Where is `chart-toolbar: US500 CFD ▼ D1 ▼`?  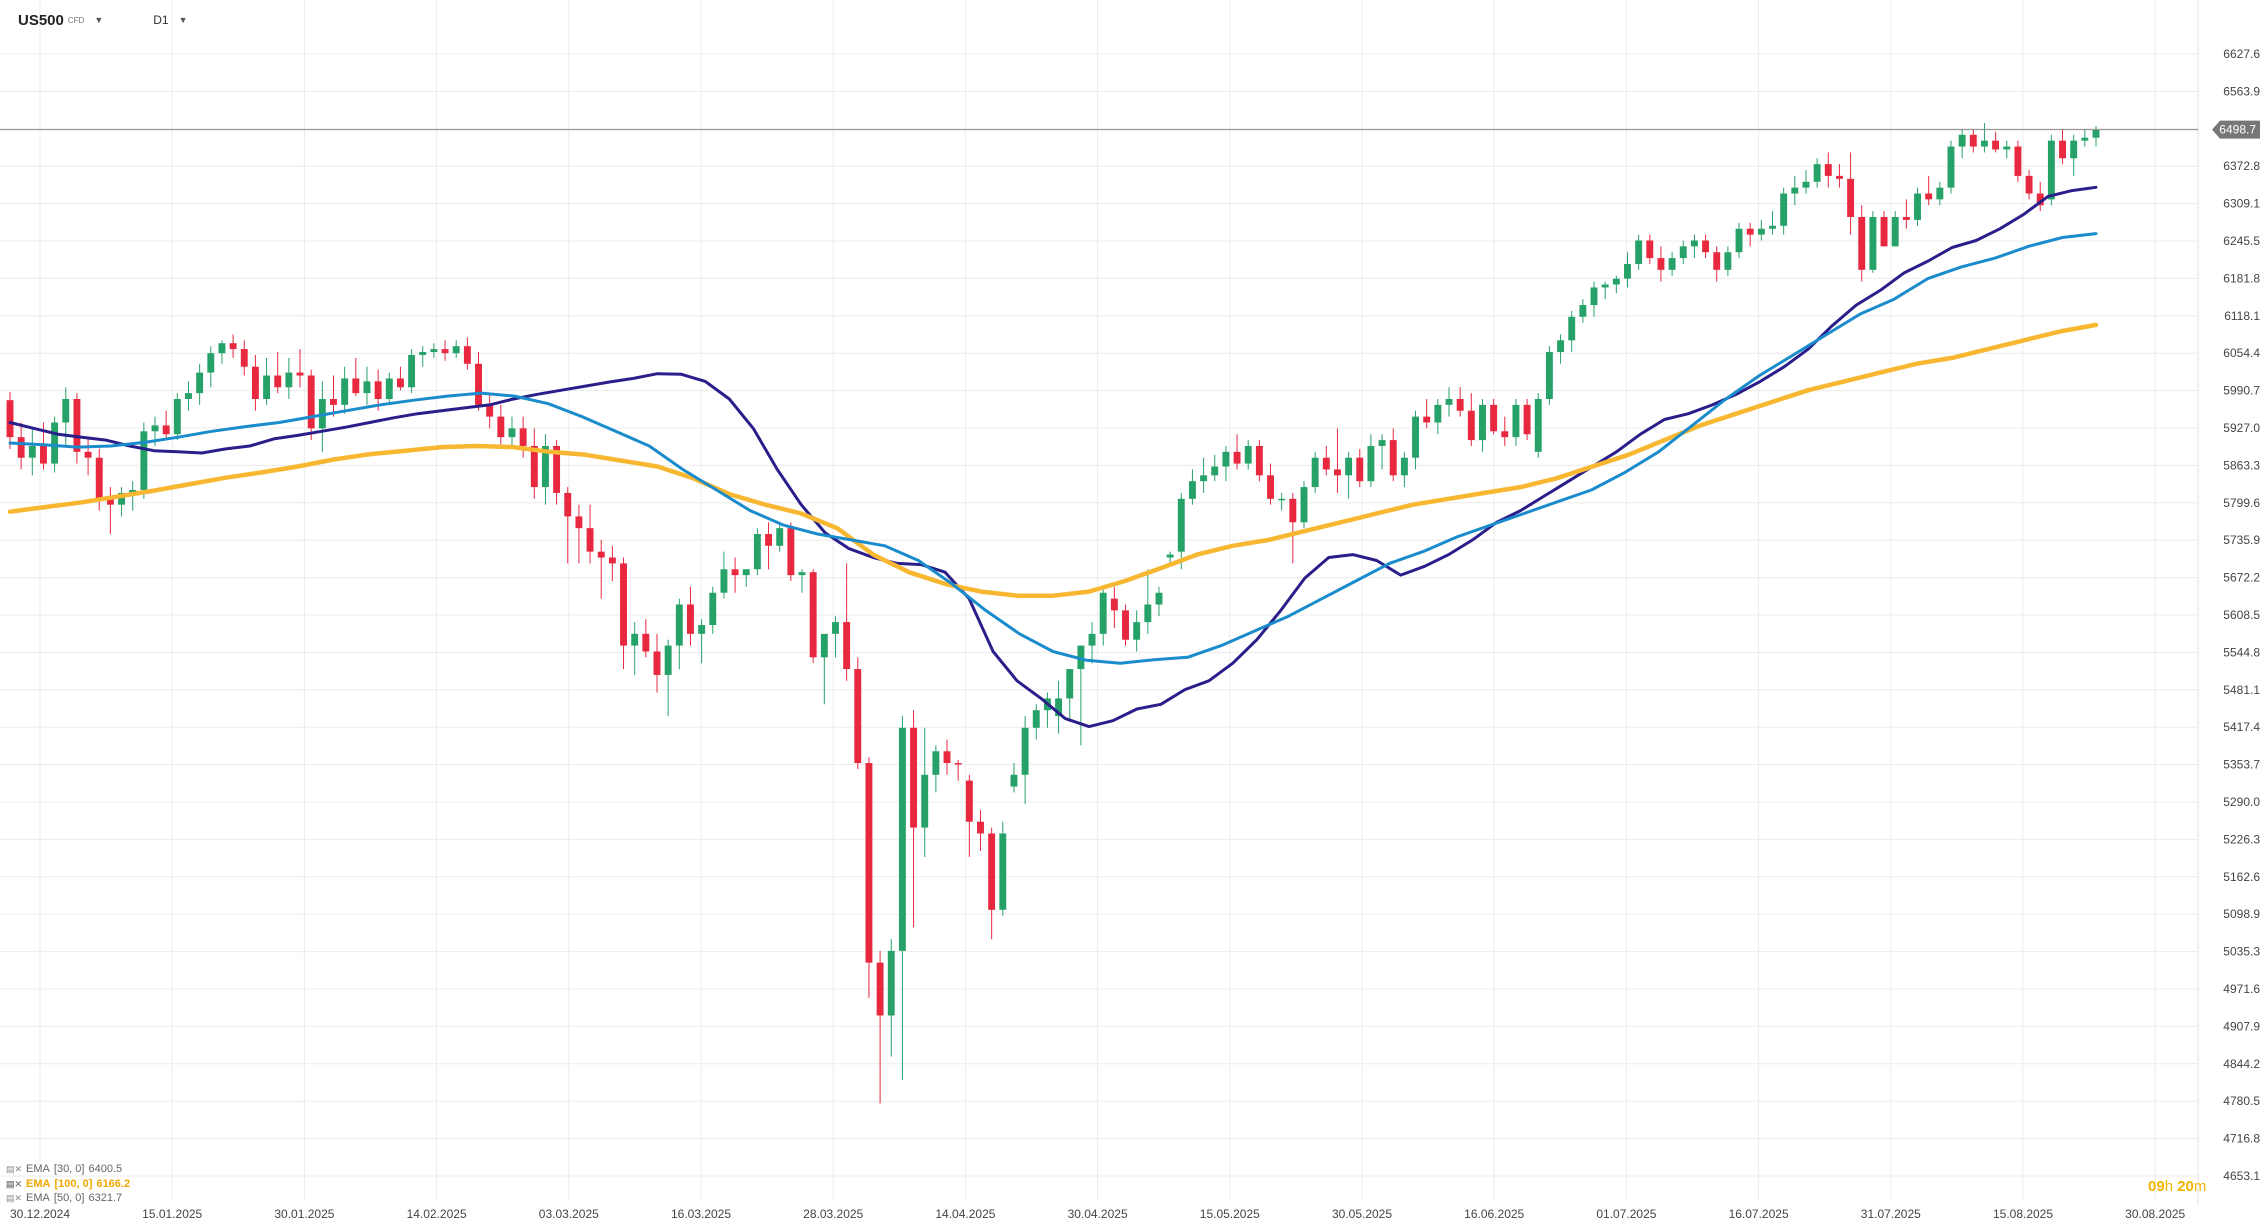
chart-toolbar: US500 CFD ▼ D1 ▼ is located at coordinates (103, 20).